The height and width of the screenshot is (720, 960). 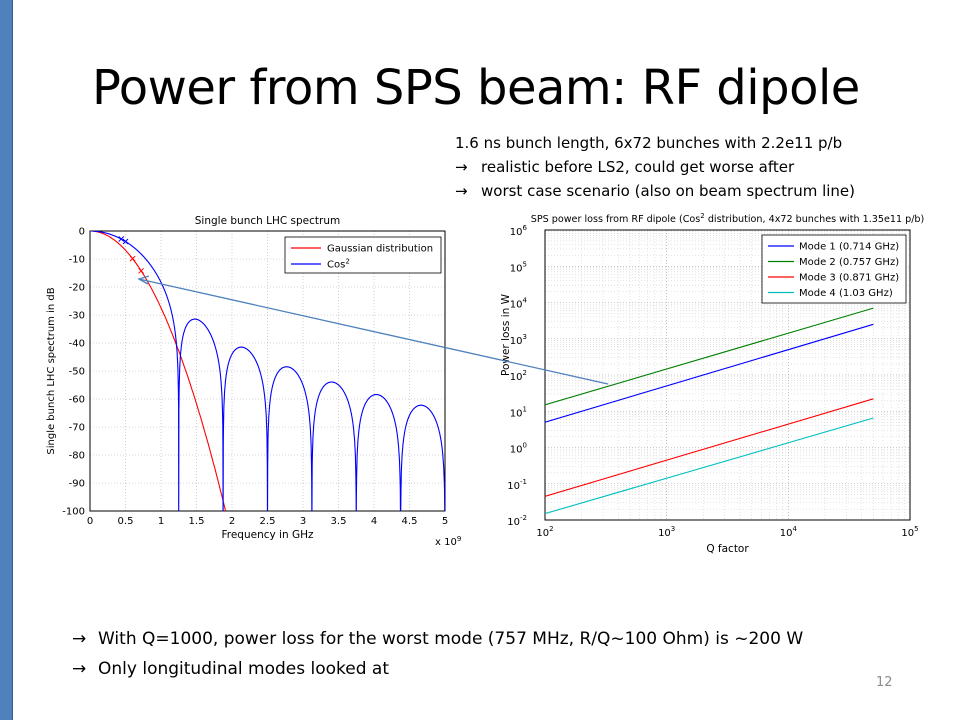 I want to click on y-tick-label: -10, so click(x=77, y=260).